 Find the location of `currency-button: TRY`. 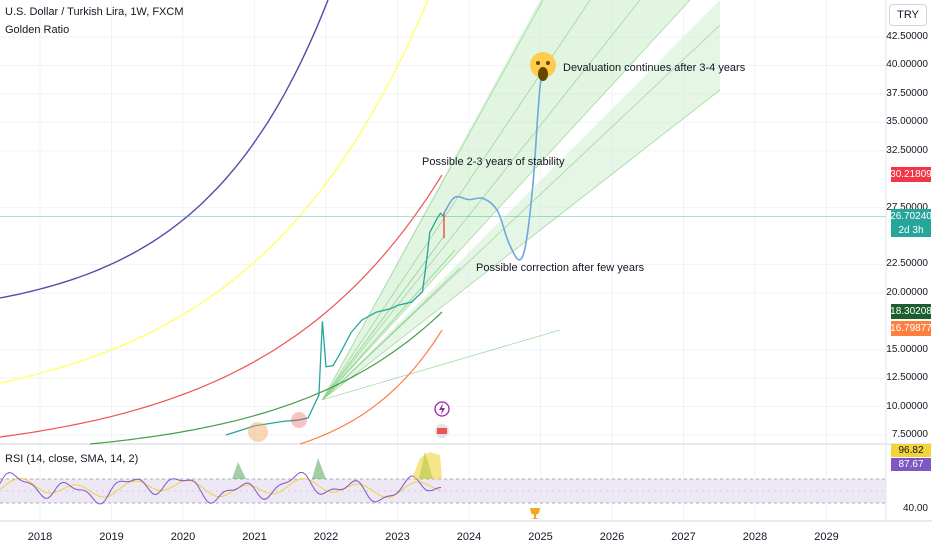

currency-button: TRY is located at coordinates (908, 15).